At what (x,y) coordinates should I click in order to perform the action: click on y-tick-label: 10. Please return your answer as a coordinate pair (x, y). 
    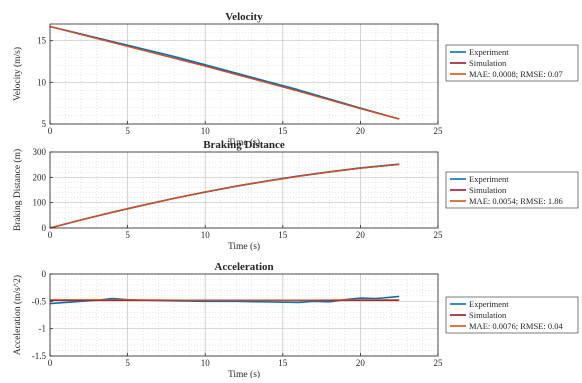
    Looking at the image, I should click on (42, 82).